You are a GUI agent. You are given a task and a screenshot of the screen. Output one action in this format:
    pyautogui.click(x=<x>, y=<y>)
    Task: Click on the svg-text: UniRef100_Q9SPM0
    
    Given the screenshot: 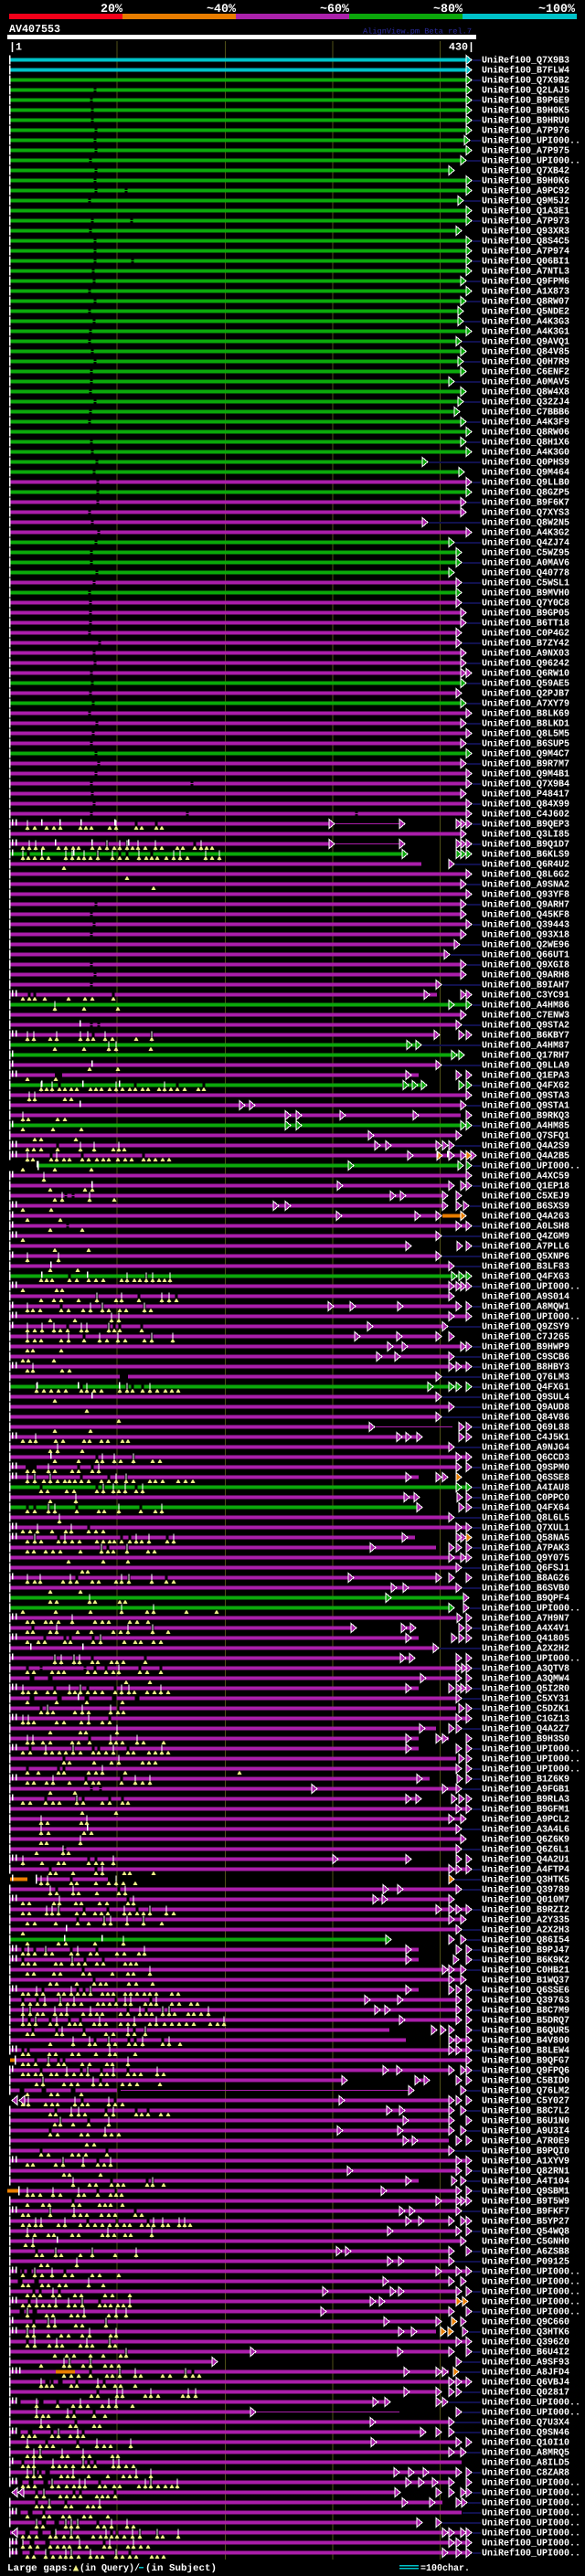 What is the action you would take?
    pyautogui.click(x=525, y=1468)
    